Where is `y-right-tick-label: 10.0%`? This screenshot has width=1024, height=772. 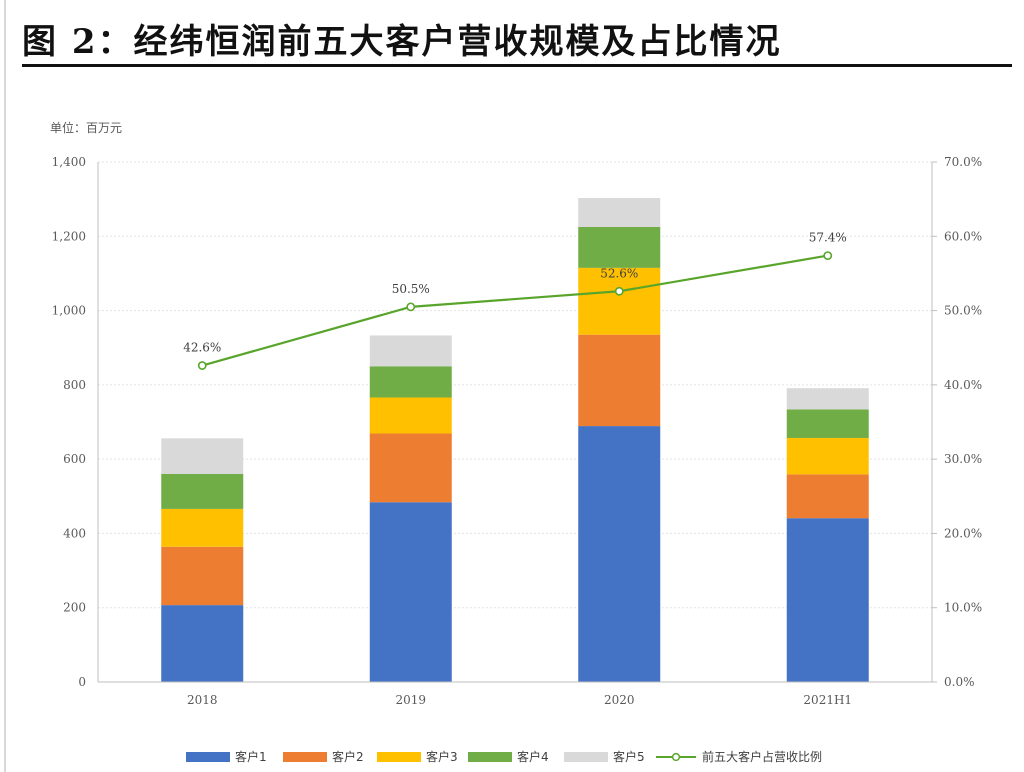
y-right-tick-label: 10.0% is located at coordinates (963, 608).